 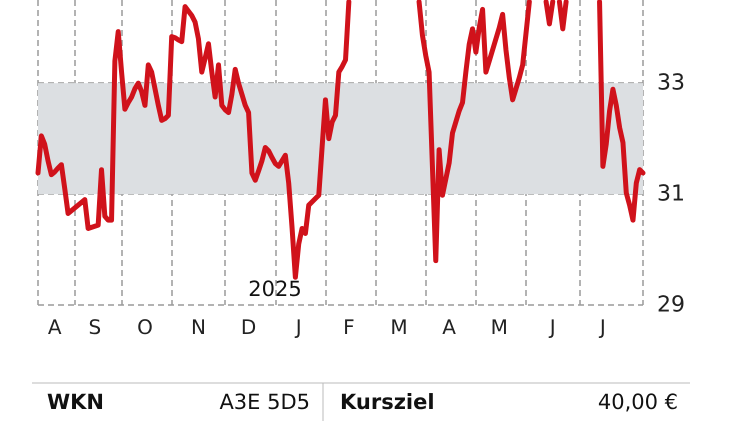 I want to click on y-tick-label: 31, so click(x=671, y=194).